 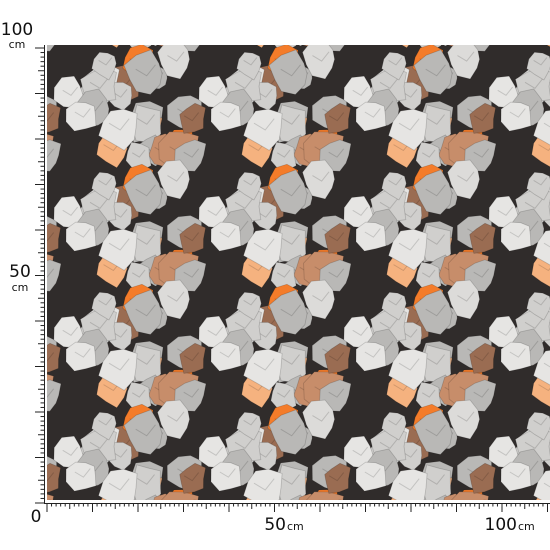 What do you see at coordinates (526, 526) in the screenshot?
I see `ruler-unit: cm` at bounding box center [526, 526].